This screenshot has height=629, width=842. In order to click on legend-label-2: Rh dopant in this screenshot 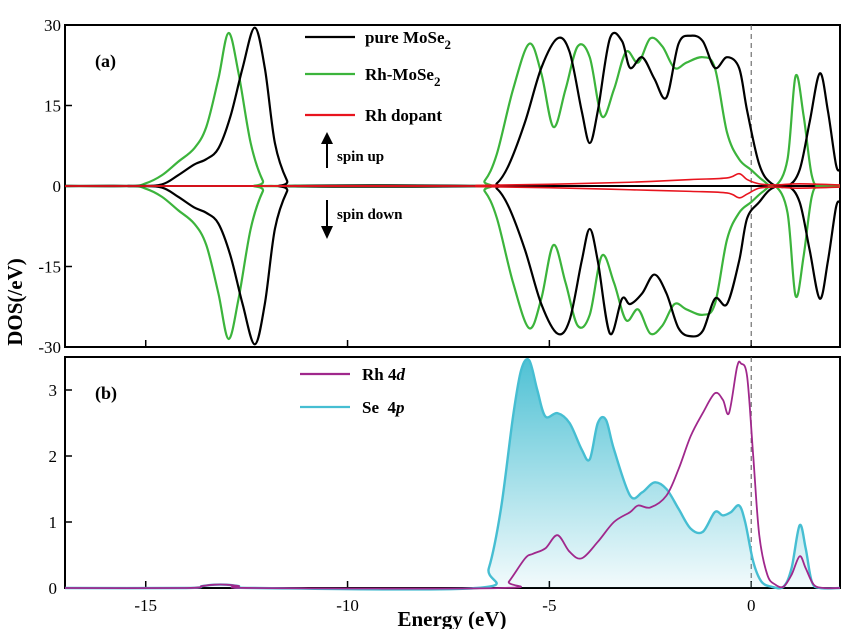, I will do `click(403, 115)`.